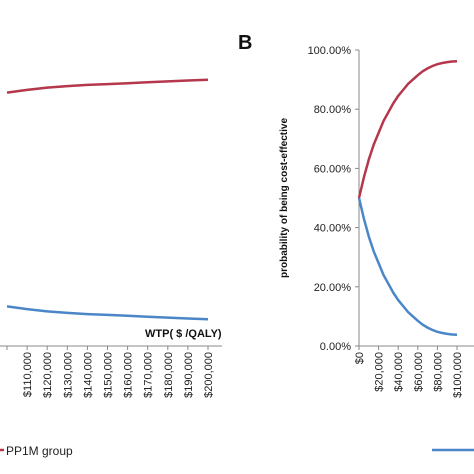  What do you see at coordinates (109, 375) in the screenshot?
I see `panel-a-x-tick-label: $150,000` at bounding box center [109, 375].